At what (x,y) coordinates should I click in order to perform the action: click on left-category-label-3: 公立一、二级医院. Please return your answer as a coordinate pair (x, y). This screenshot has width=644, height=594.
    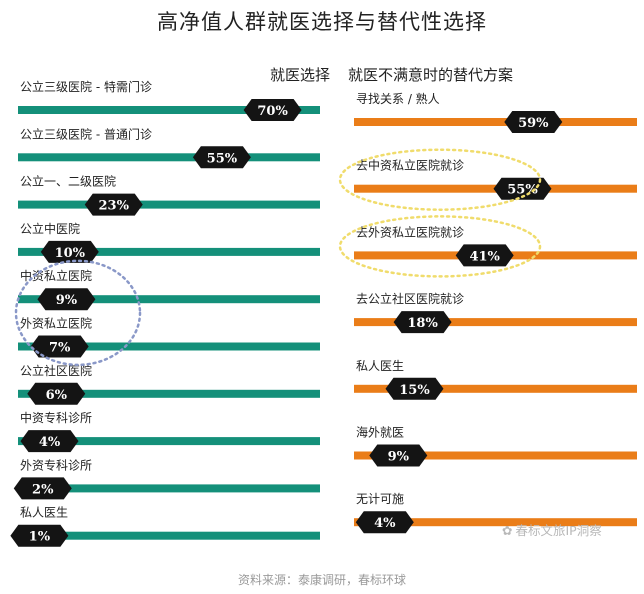
    Looking at the image, I should click on (68, 181).